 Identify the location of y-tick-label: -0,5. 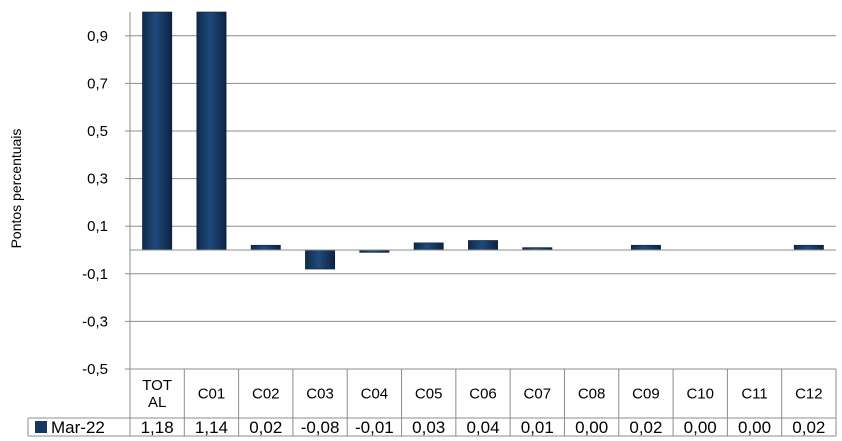
(95, 369).